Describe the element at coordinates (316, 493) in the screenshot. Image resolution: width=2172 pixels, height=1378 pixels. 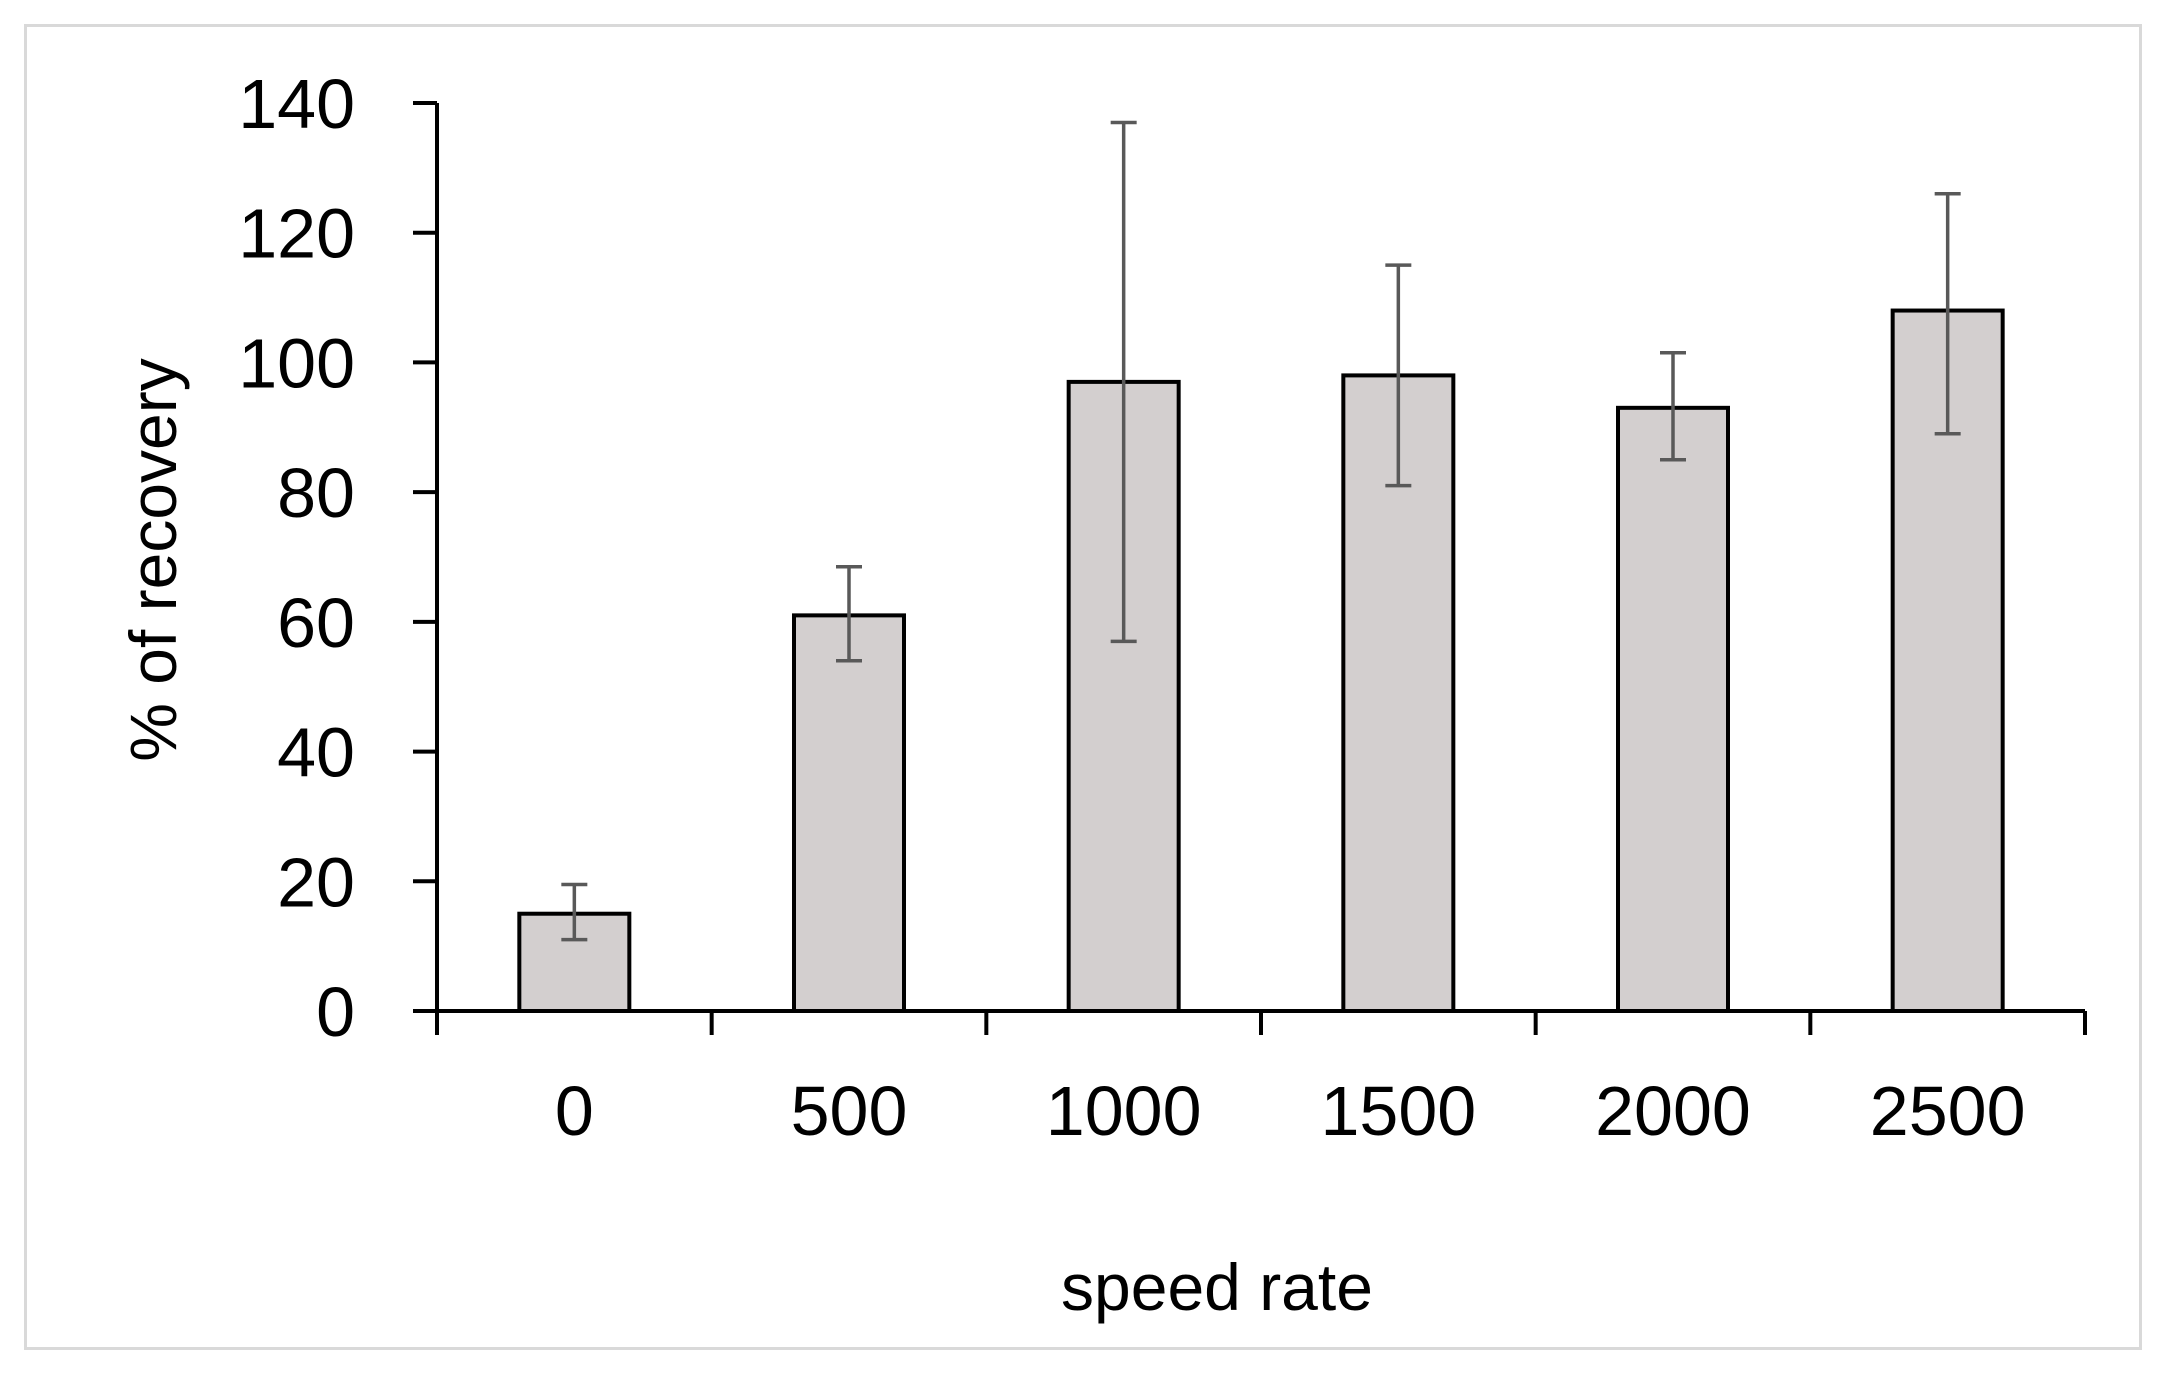
I see `y-tick-label-80: 80` at that location.